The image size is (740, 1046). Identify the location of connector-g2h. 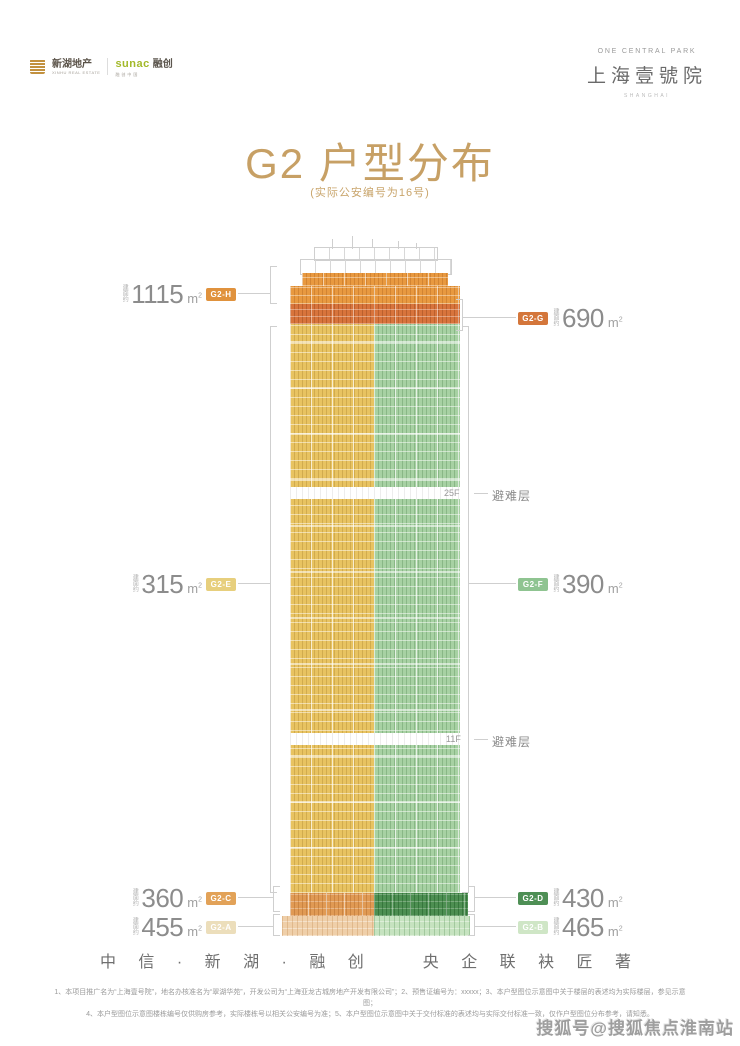
(254, 293).